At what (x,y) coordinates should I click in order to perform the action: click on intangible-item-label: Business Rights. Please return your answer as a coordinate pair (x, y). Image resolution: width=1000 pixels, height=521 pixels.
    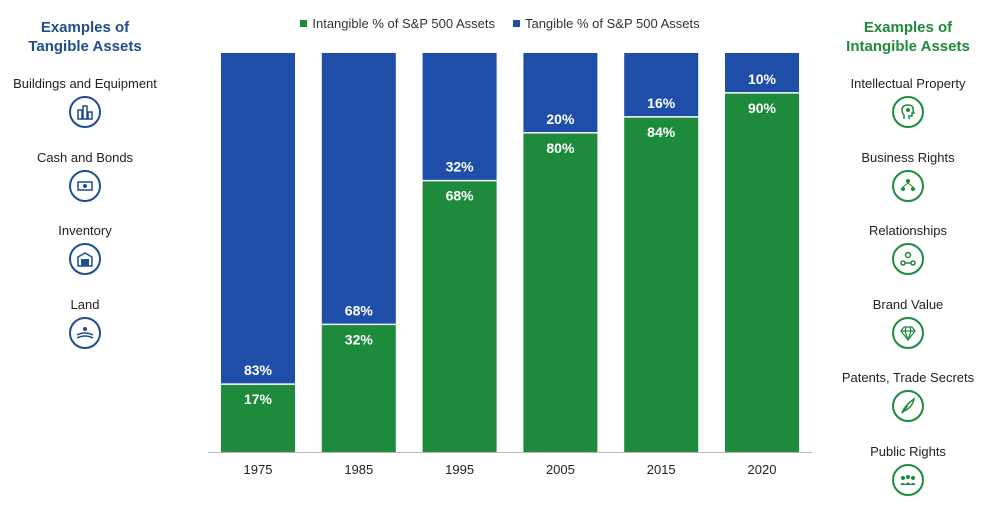
    Looking at the image, I should click on (908, 157).